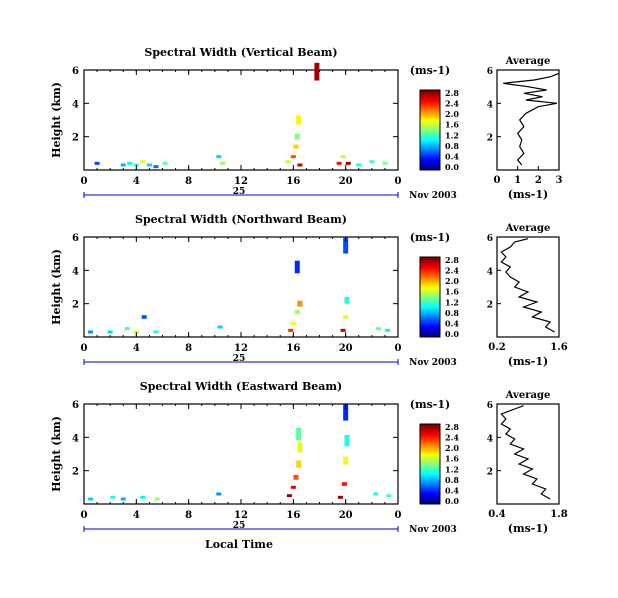 The image size is (618, 598). I want to click on average-x-tick-label: 0, so click(497, 180).